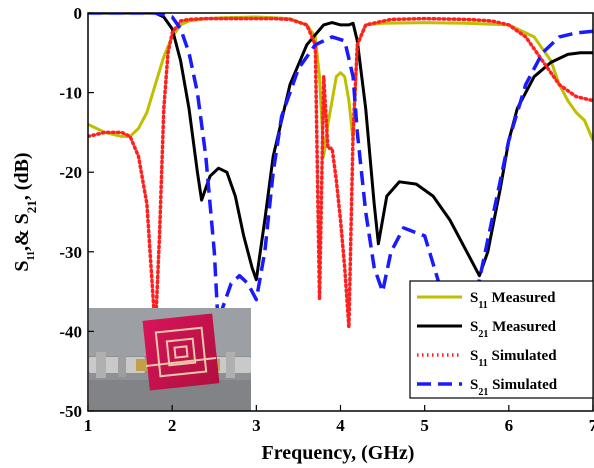 This screenshot has width=594, height=468. Describe the element at coordinates (513, 358) in the screenshot. I see `legend-label-3: S11 Simulated` at that location.